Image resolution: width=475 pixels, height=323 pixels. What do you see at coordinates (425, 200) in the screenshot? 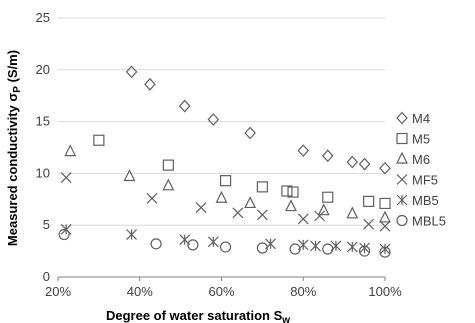
I see `legend-label-mb5: MB5` at bounding box center [425, 200].